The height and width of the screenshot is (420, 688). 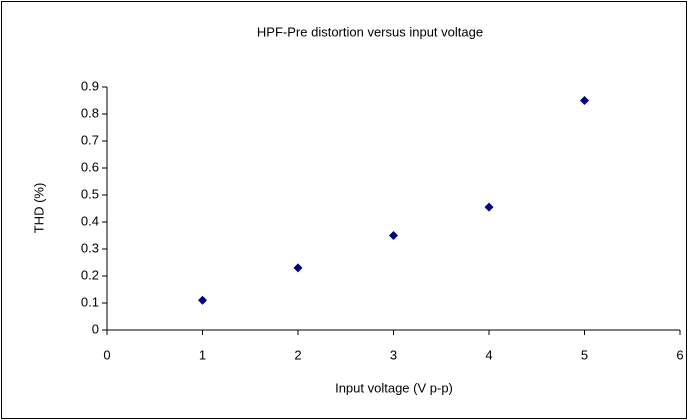 What do you see at coordinates (90, 112) in the screenshot?
I see `y-tick-label: 0.8` at bounding box center [90, 112].